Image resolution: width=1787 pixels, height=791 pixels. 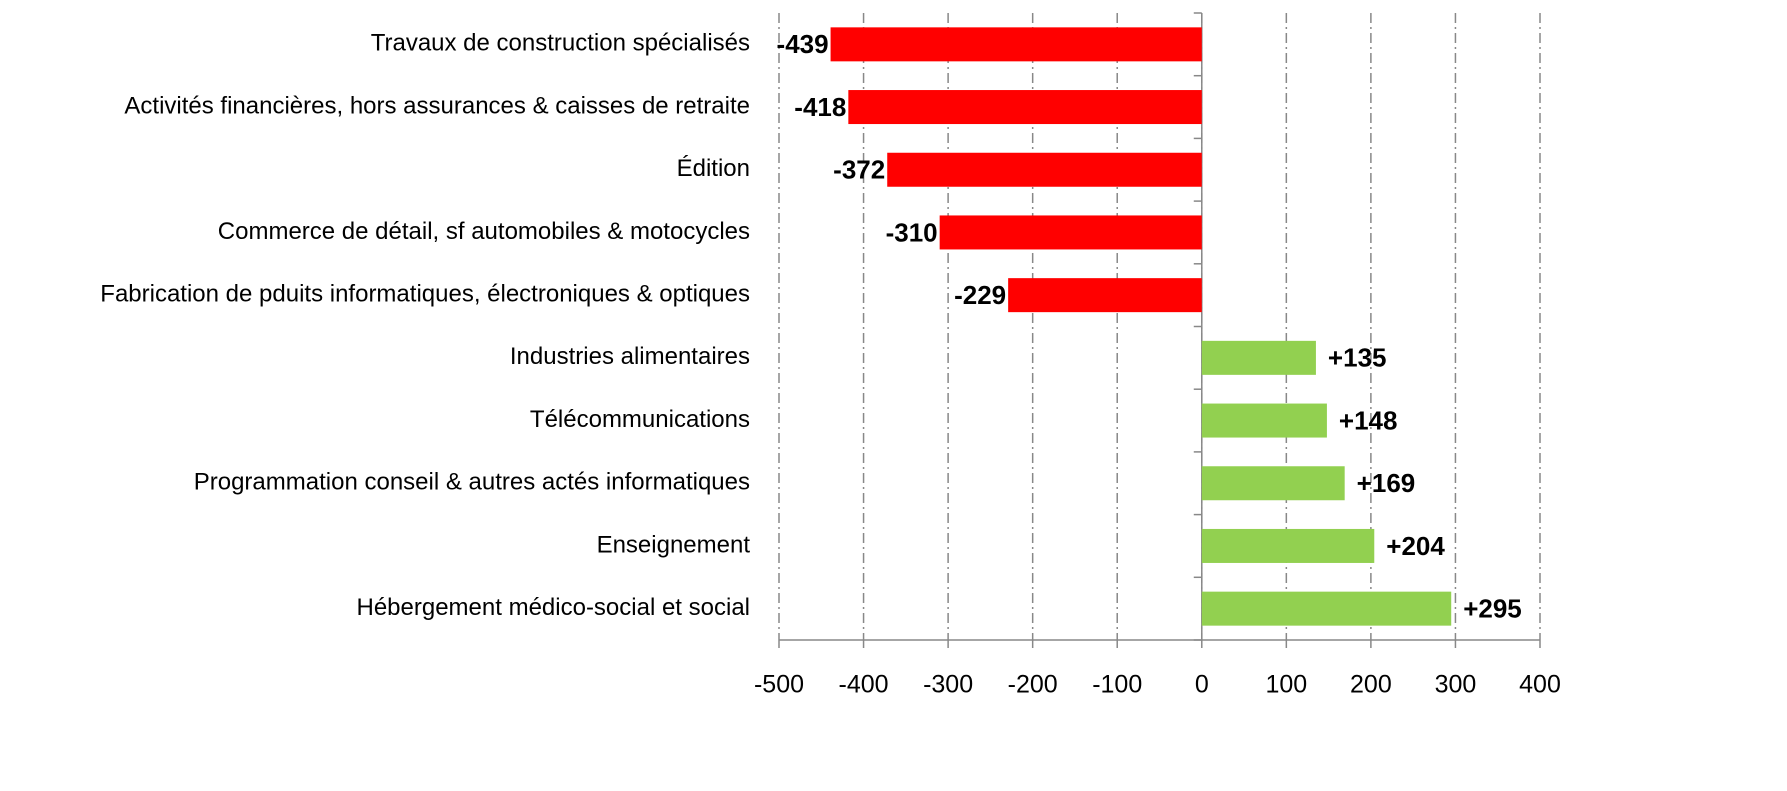 I want to click on x-tick-label: -200, so click(x=1033, y=685).